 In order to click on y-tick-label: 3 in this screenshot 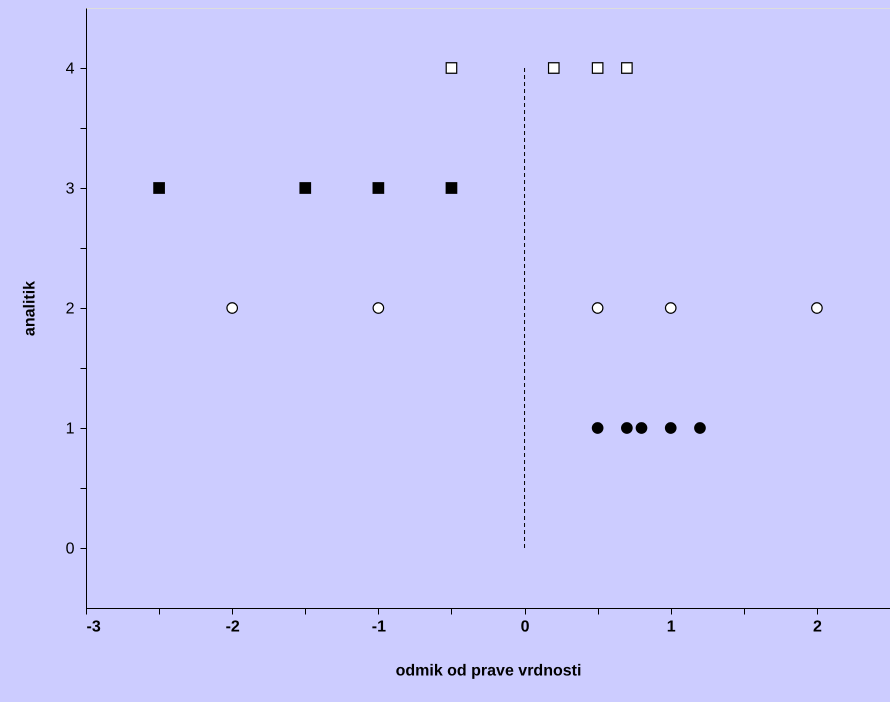, I will do `click(70, 189)`.